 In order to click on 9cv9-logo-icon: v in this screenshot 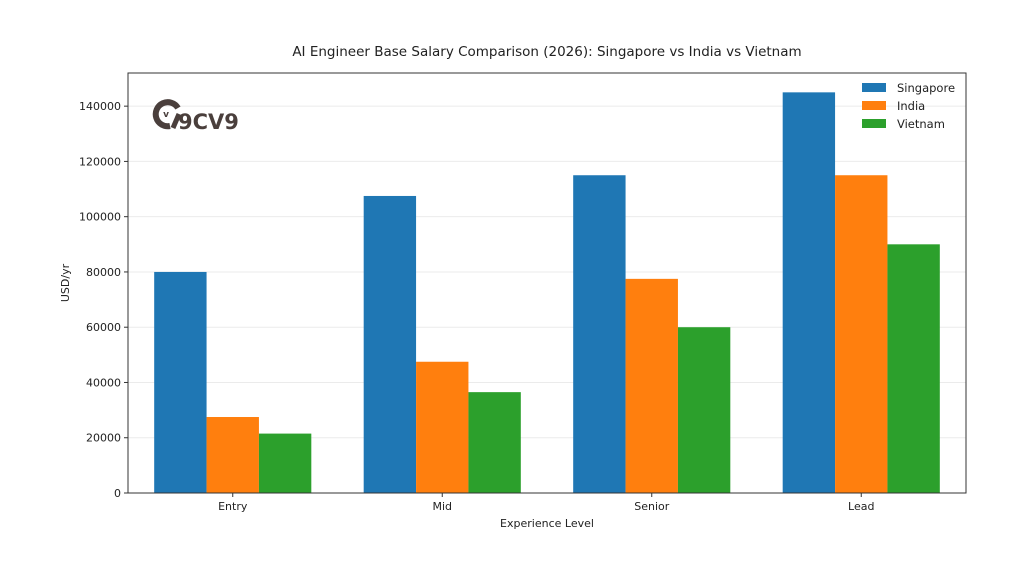, I will do `click(167, 114)`.